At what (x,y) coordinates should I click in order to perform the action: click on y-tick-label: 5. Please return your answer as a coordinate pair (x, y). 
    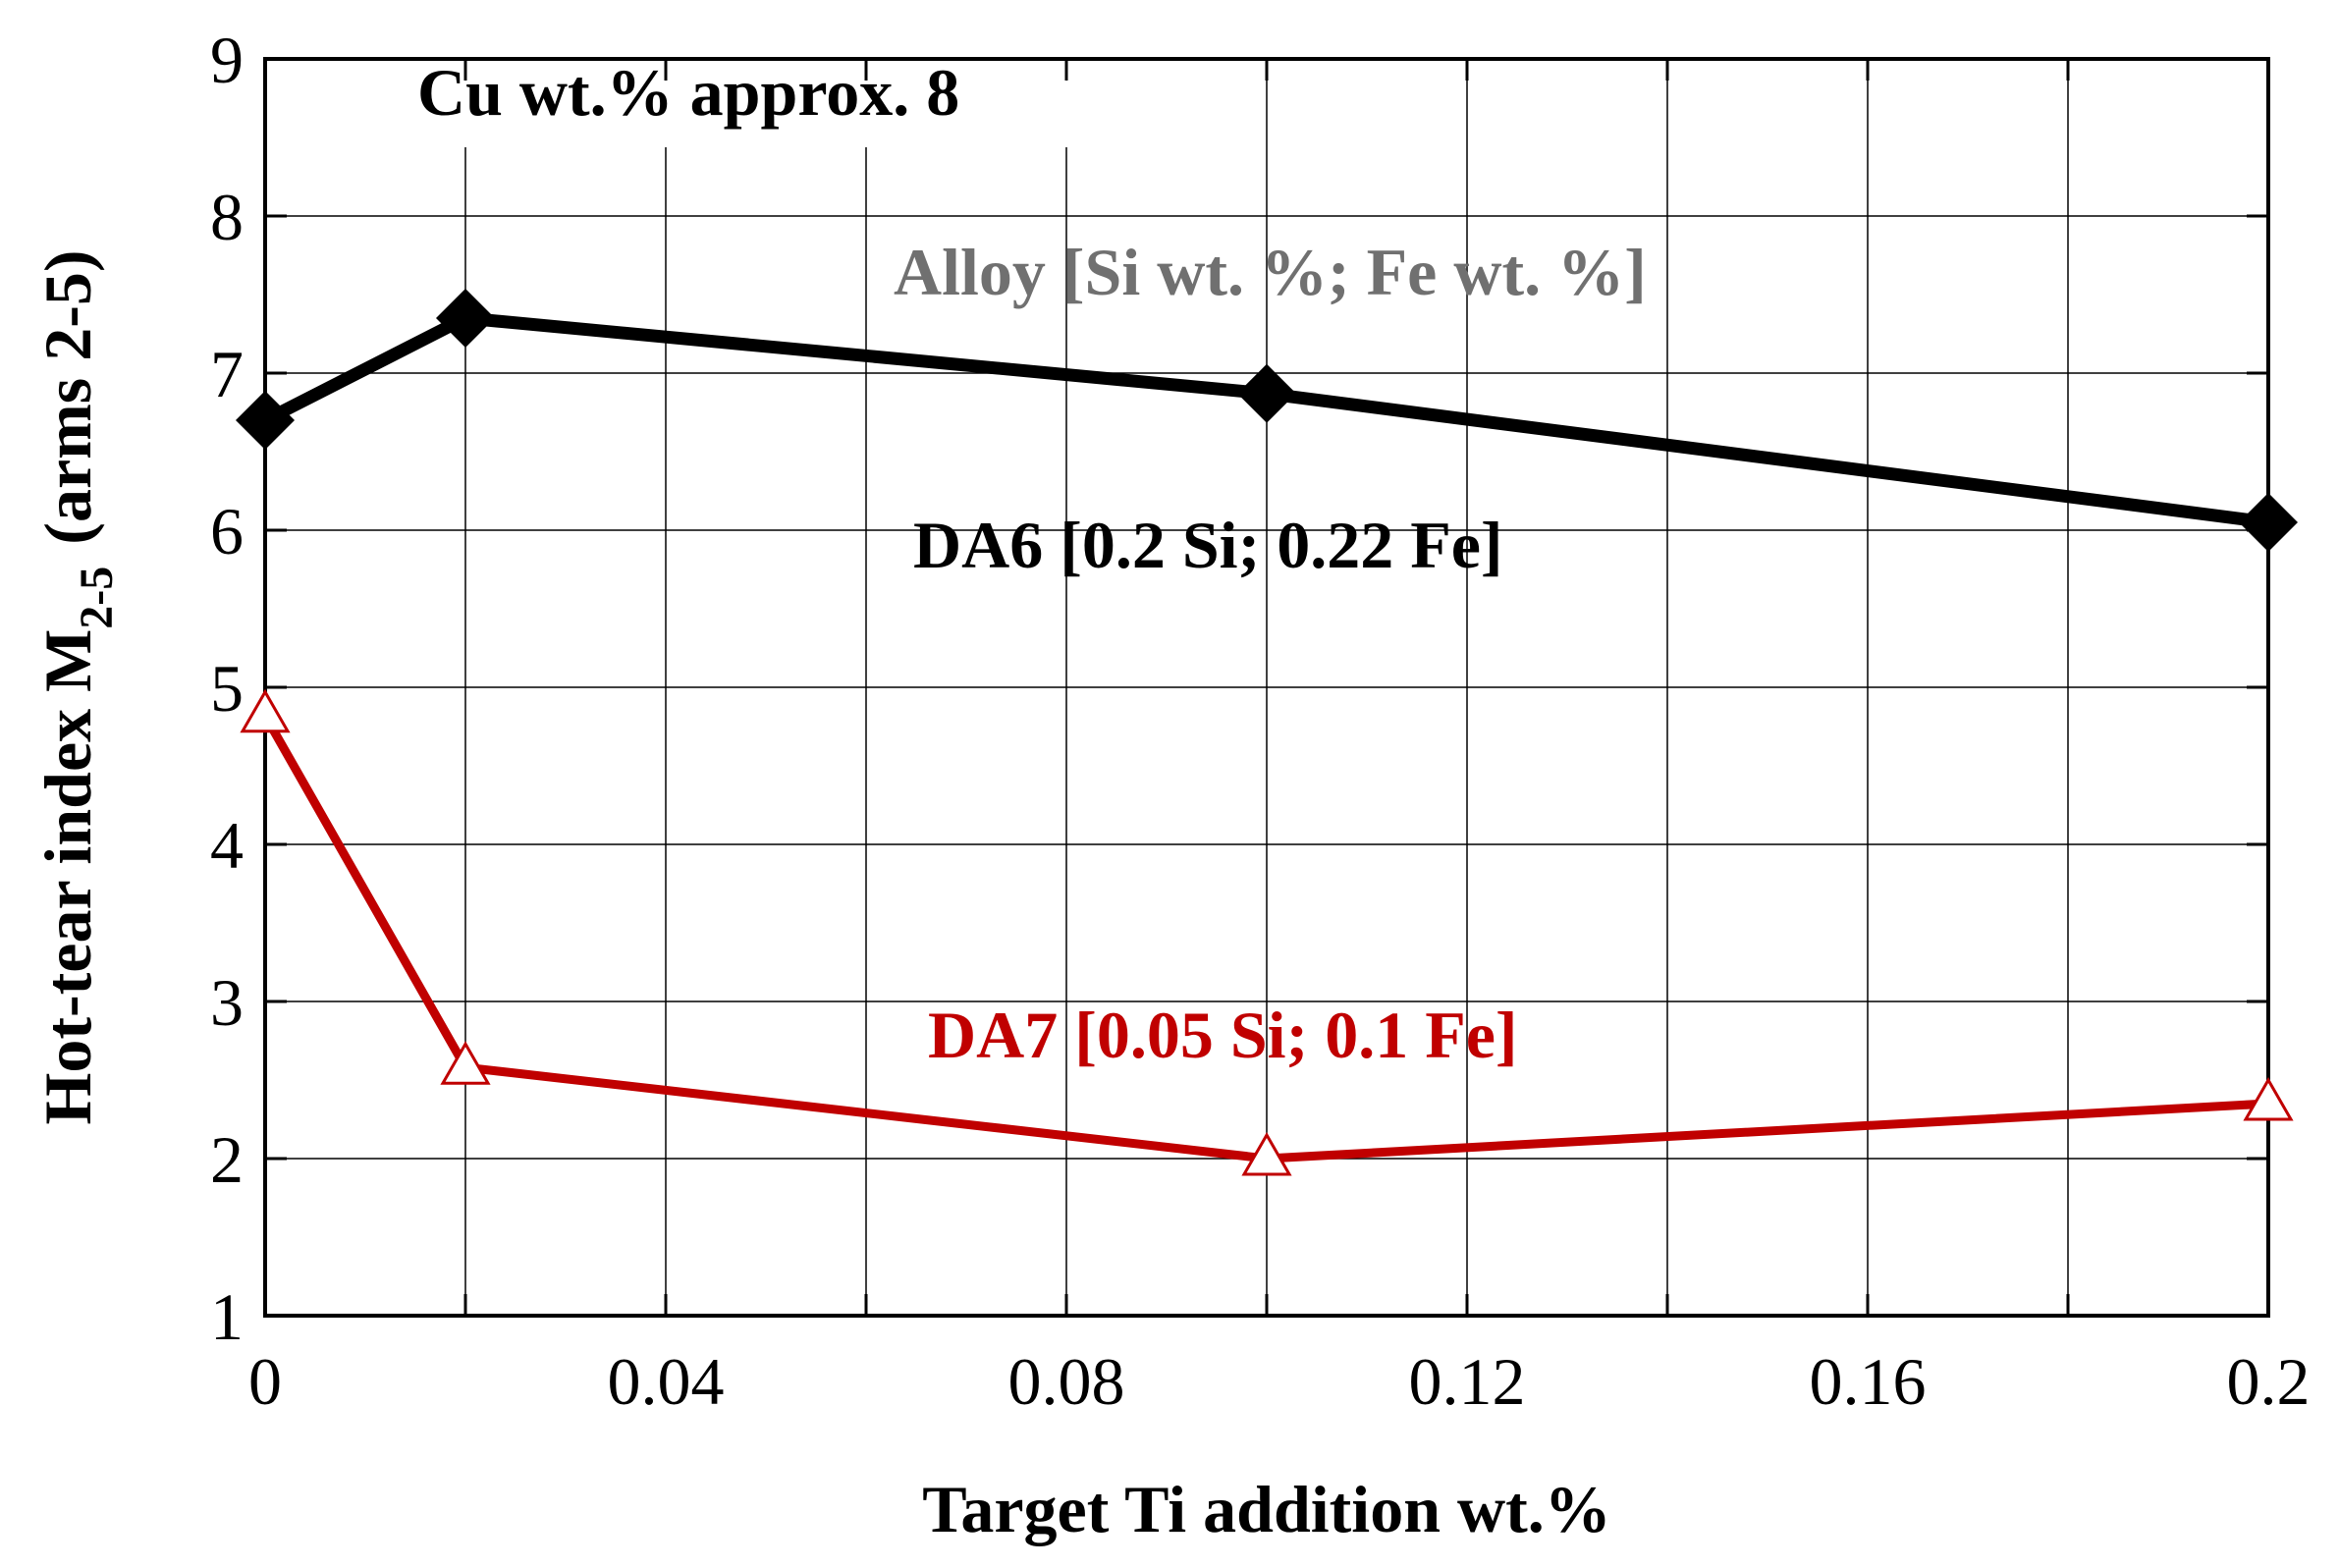
    Looking at the image, I should click on (227, 688).